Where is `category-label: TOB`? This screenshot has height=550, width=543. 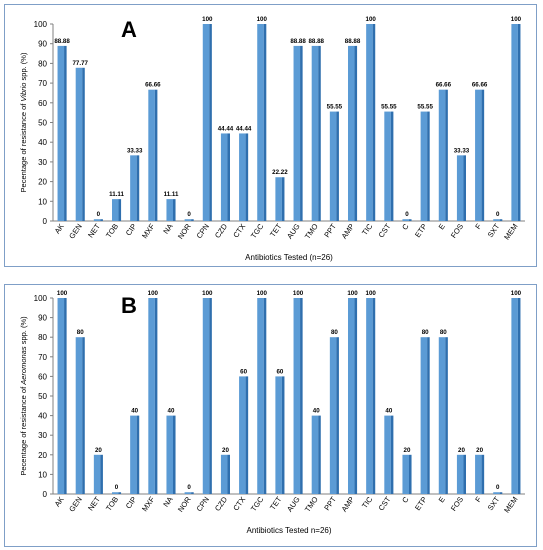
category-label: TOB is located at coordinates (112, 504).